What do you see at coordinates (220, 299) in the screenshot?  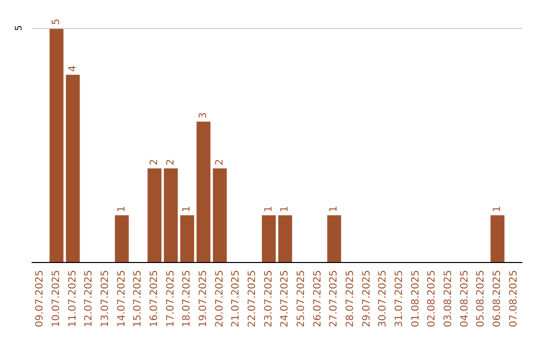 I see `x-tick-label: 20.07.2025` at bounding box center [220, 299].